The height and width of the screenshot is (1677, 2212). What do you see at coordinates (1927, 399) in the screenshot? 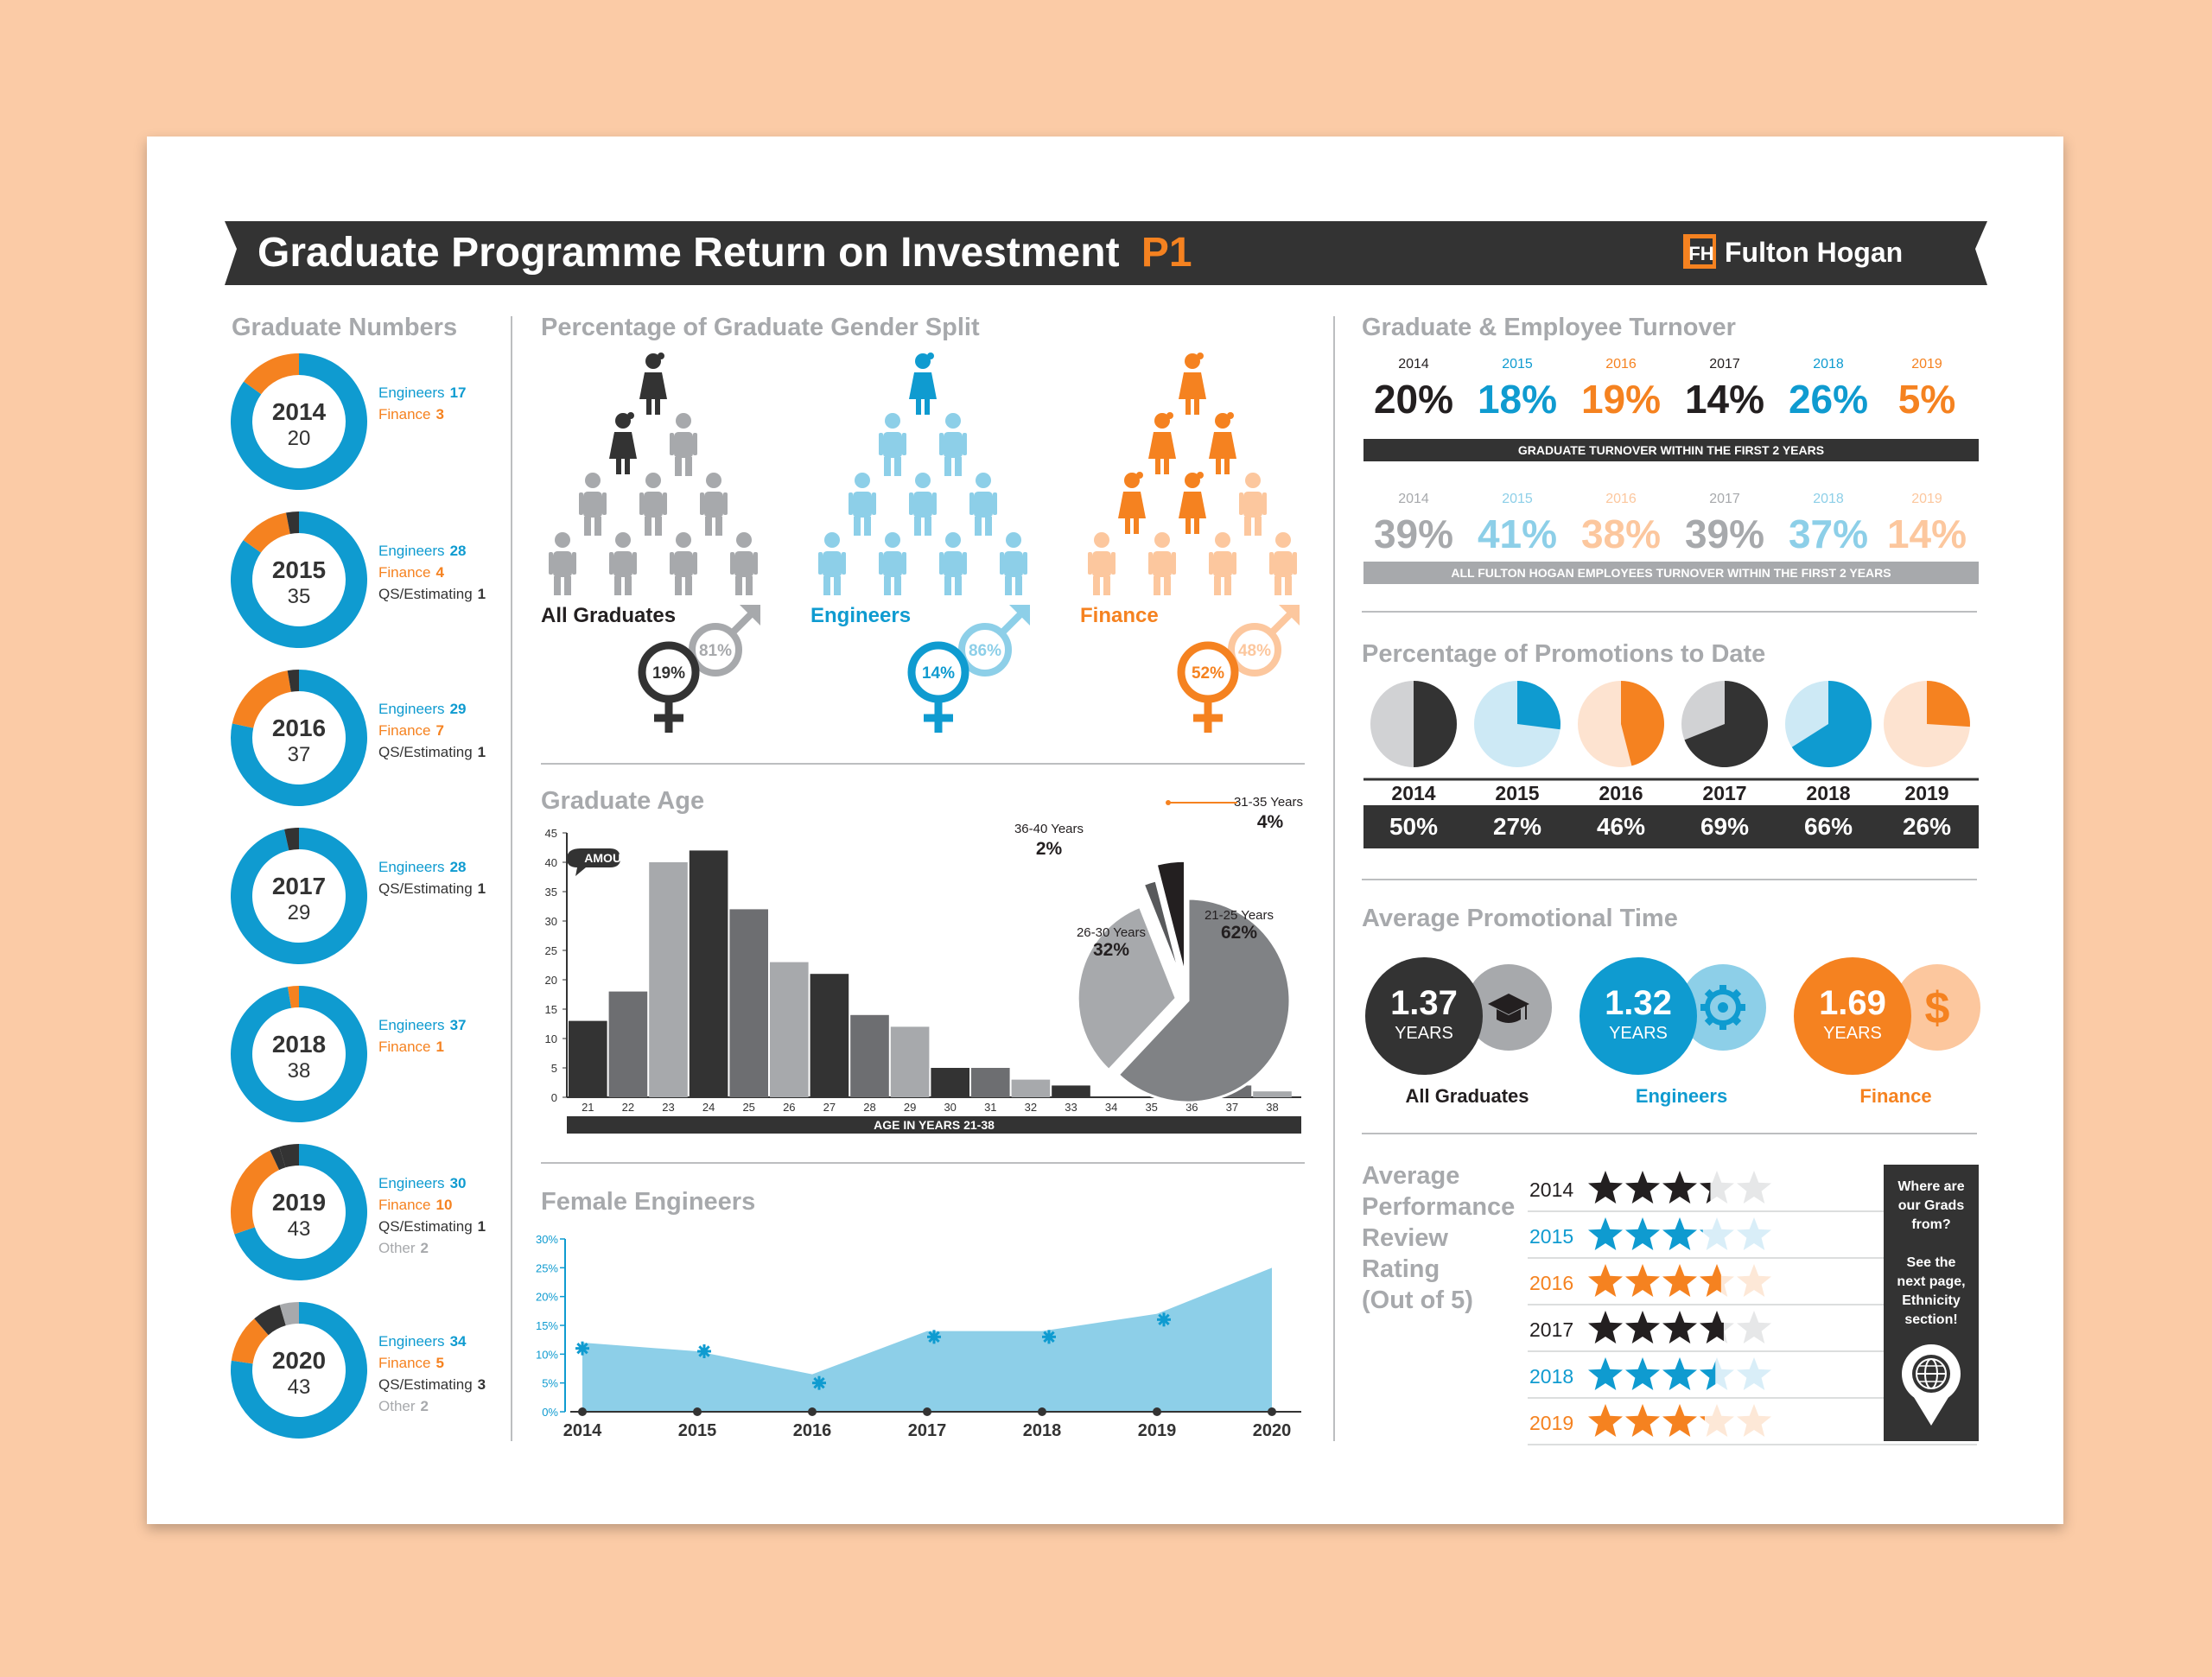
I see `grad-turnover-value: 5%` at bounding box center [1927, 399].